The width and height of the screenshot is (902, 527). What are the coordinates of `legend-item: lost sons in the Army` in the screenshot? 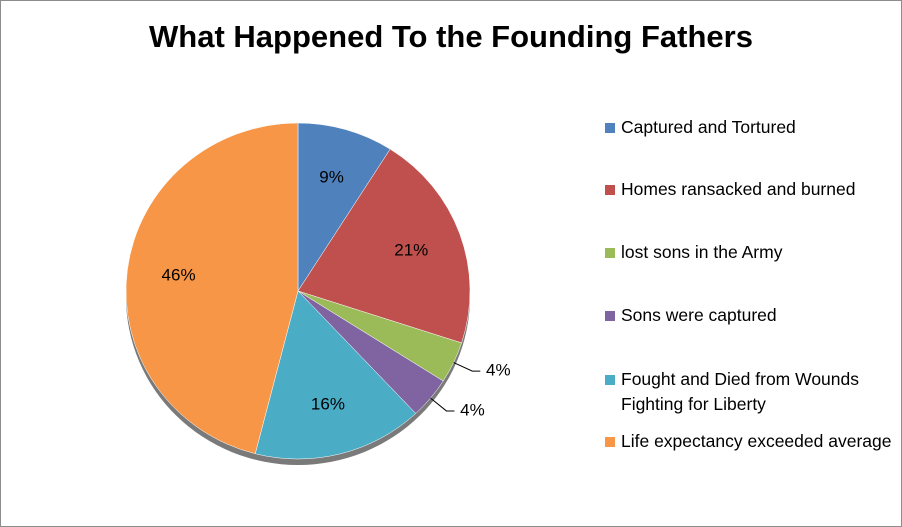 It's located at (750, 252).